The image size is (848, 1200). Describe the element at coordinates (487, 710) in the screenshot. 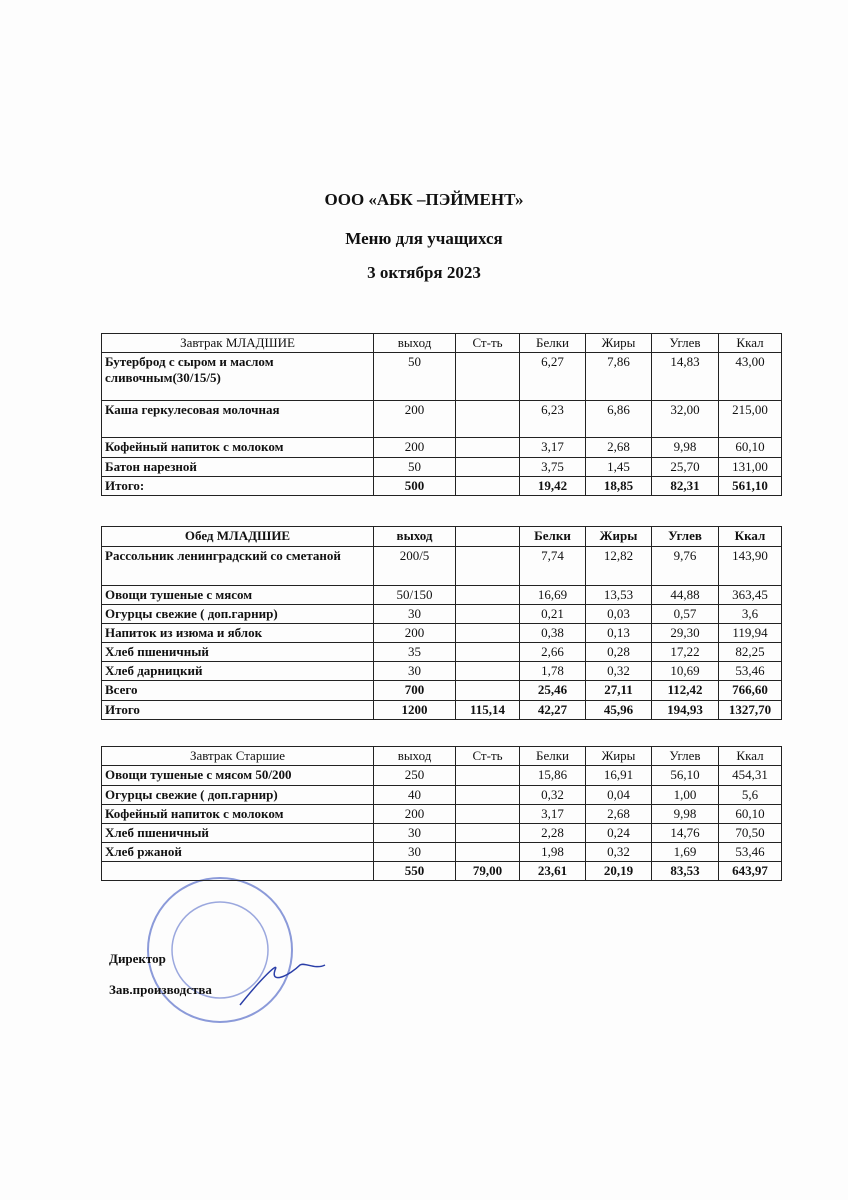

I see `value-cell: 115,14` at that location.